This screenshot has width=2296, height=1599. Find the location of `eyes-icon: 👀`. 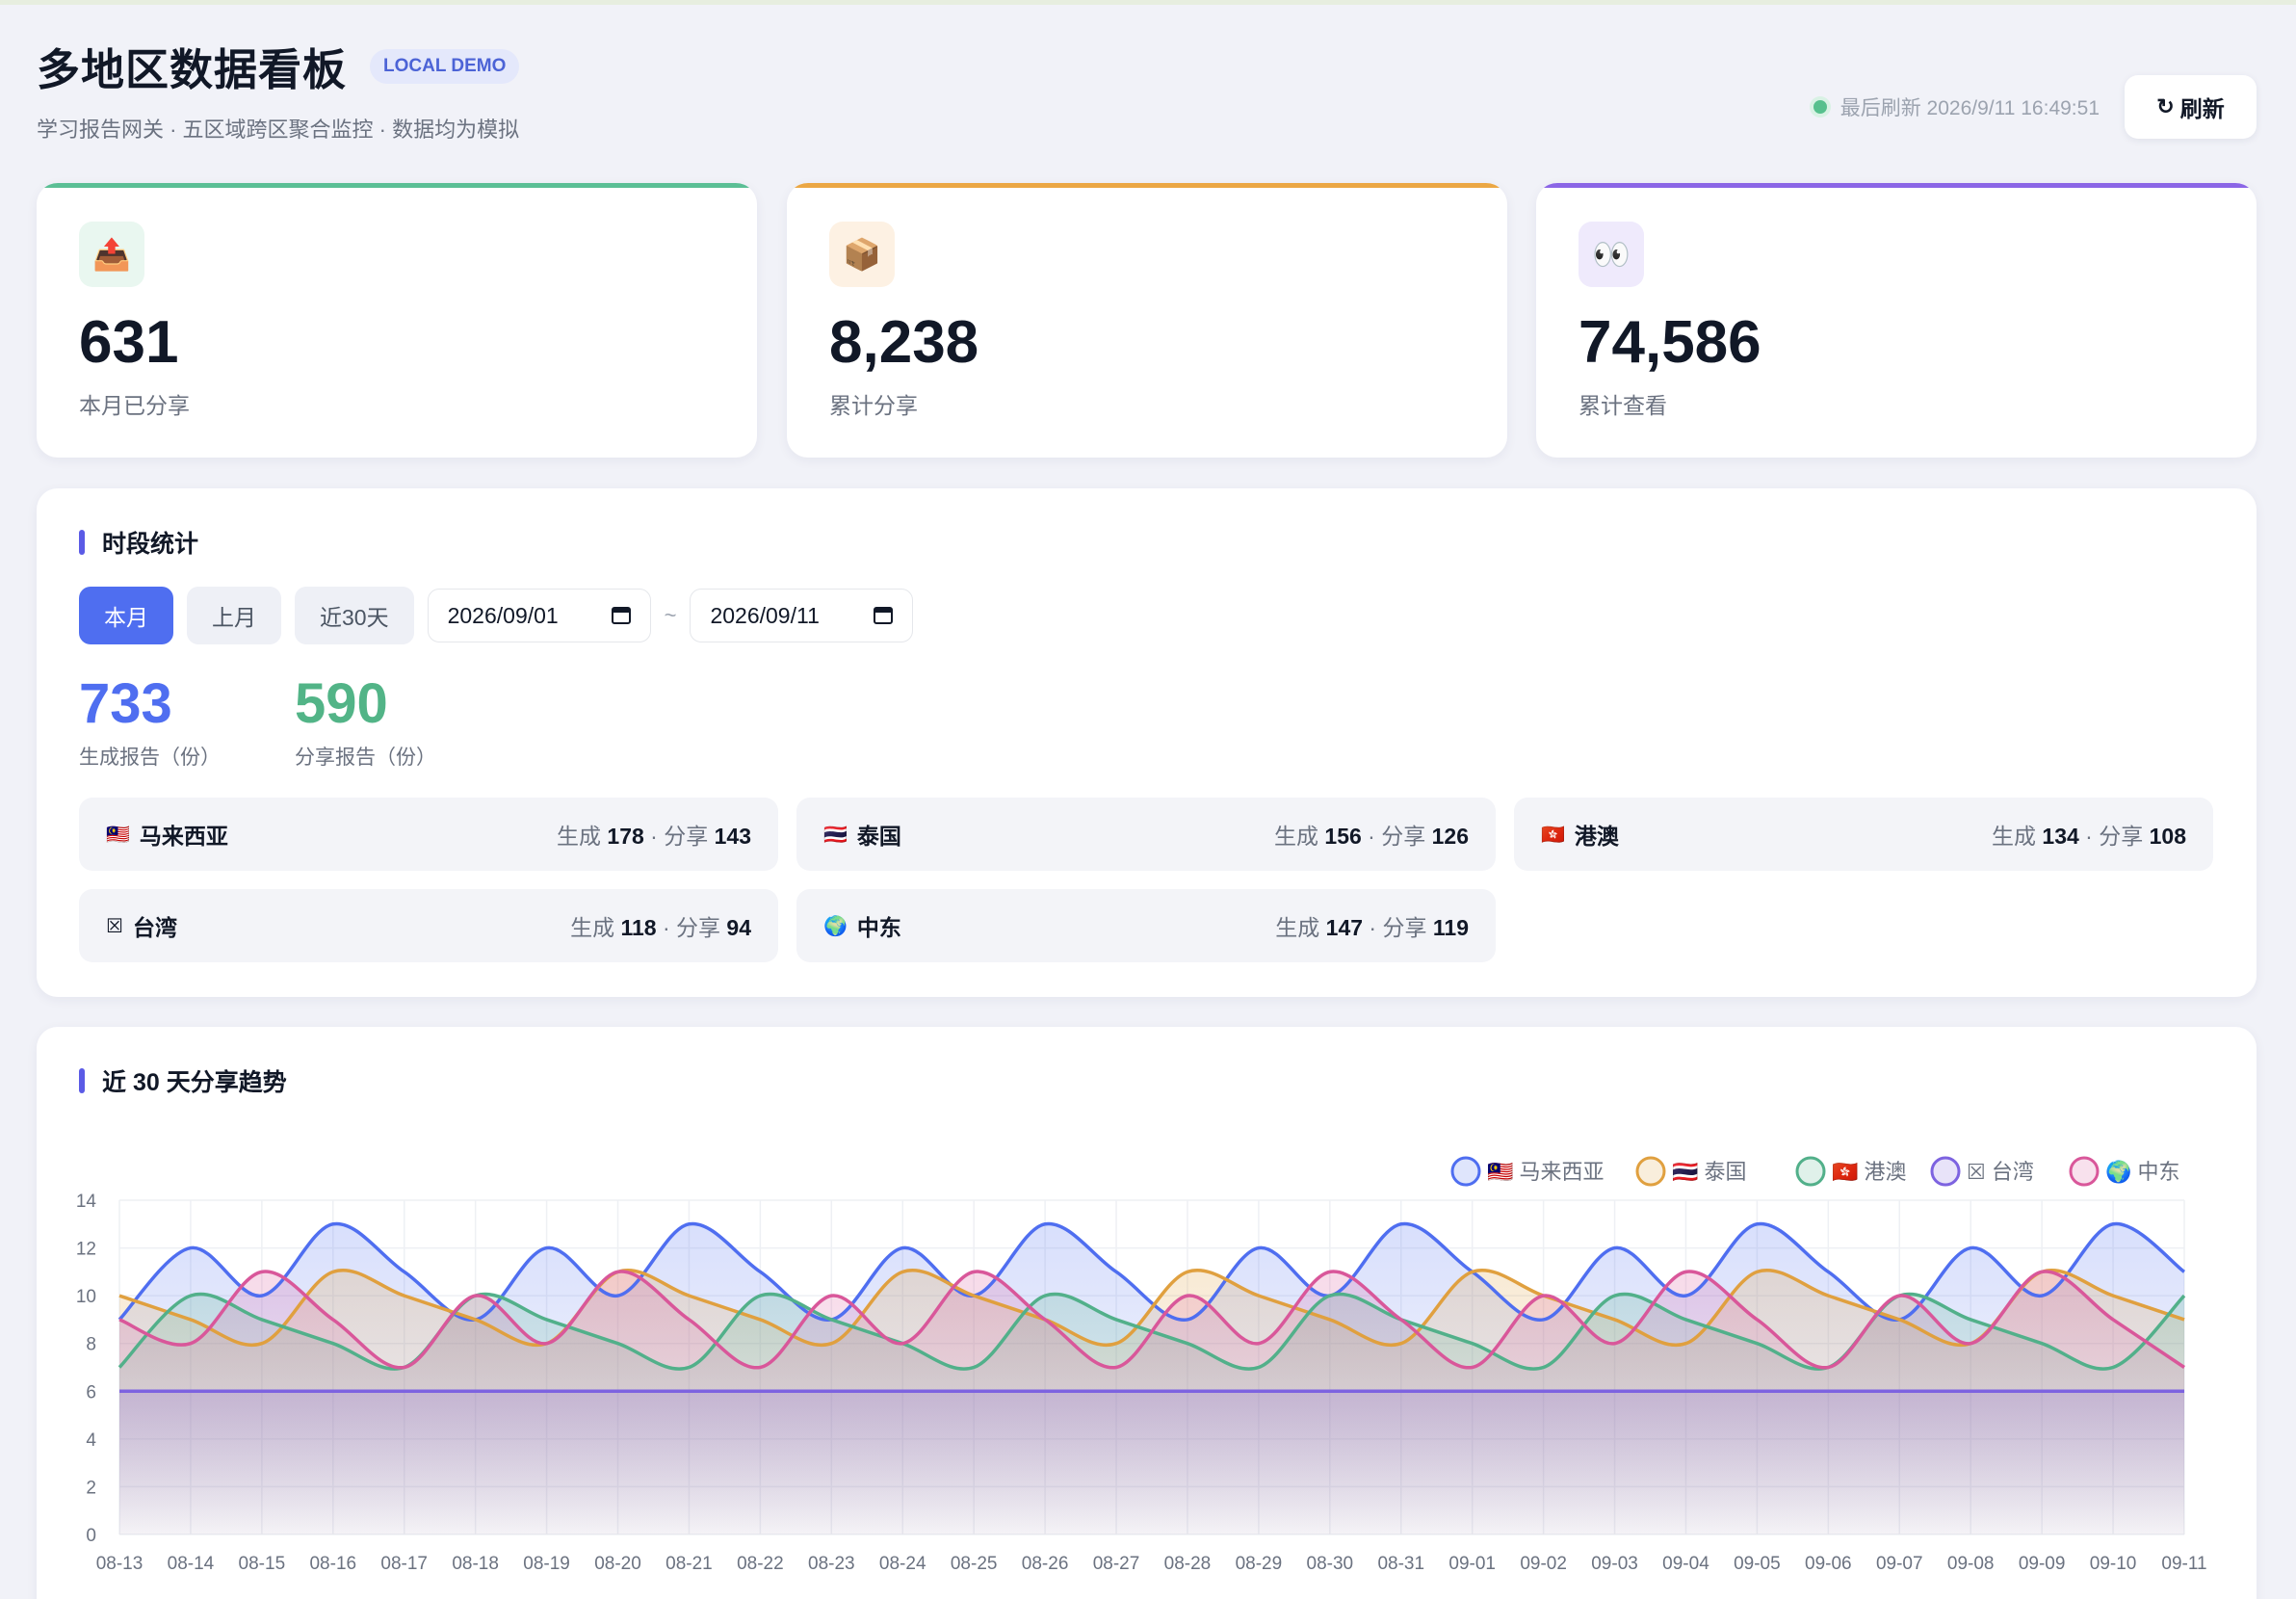

eyes-icon: 👀 is located at coordinates (1611, 254).